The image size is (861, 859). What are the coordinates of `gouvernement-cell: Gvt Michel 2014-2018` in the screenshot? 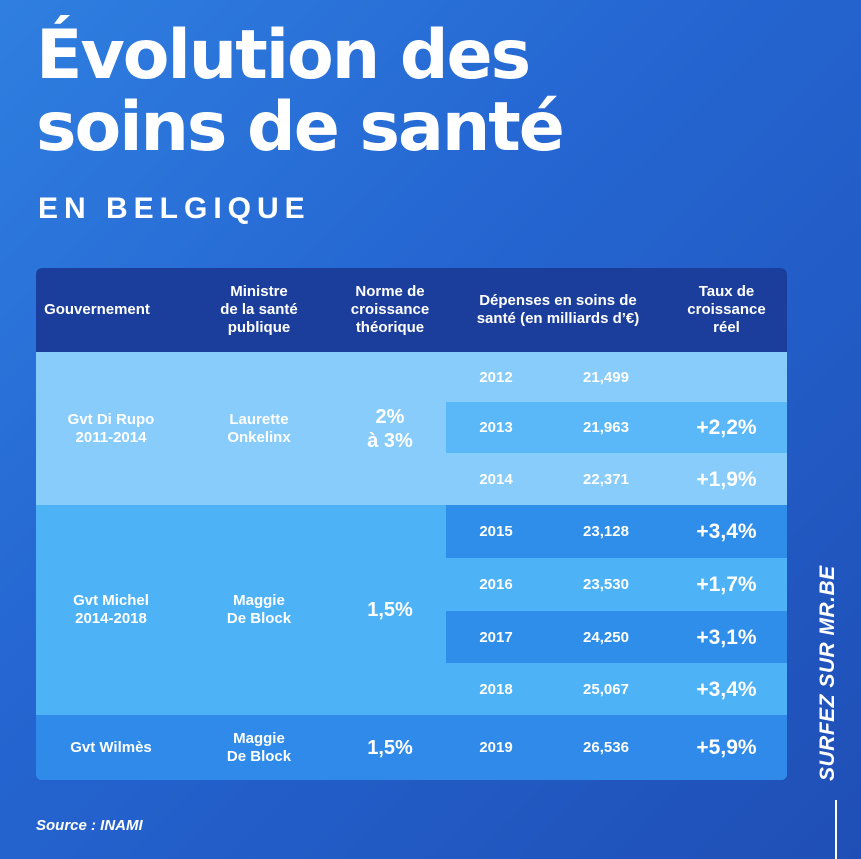 It's located at (111, 609).